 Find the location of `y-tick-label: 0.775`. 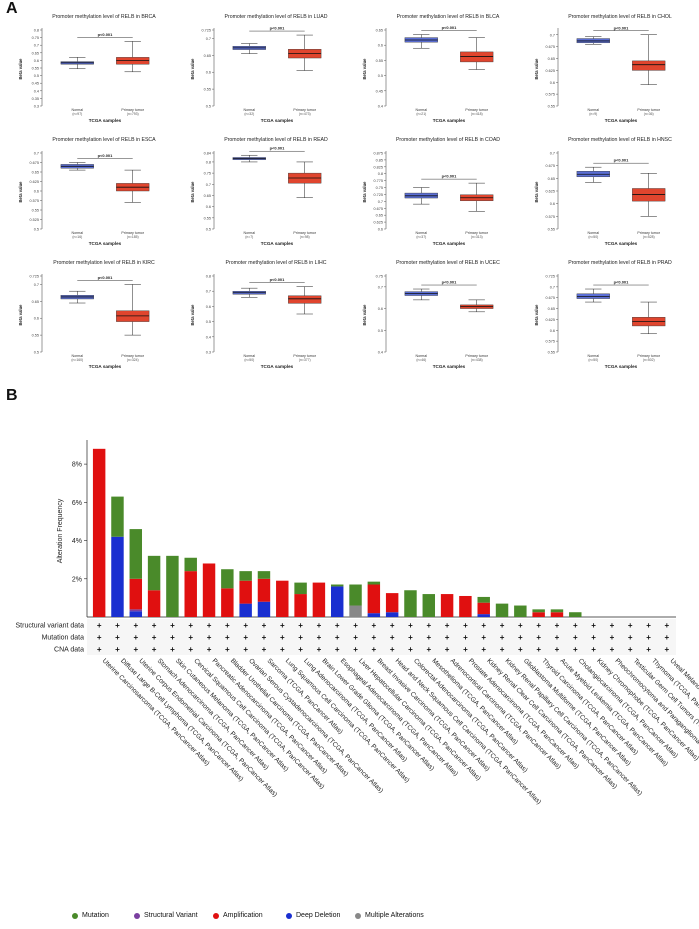

y-tick-label: 0.775 is located at coordinates (378, 181).